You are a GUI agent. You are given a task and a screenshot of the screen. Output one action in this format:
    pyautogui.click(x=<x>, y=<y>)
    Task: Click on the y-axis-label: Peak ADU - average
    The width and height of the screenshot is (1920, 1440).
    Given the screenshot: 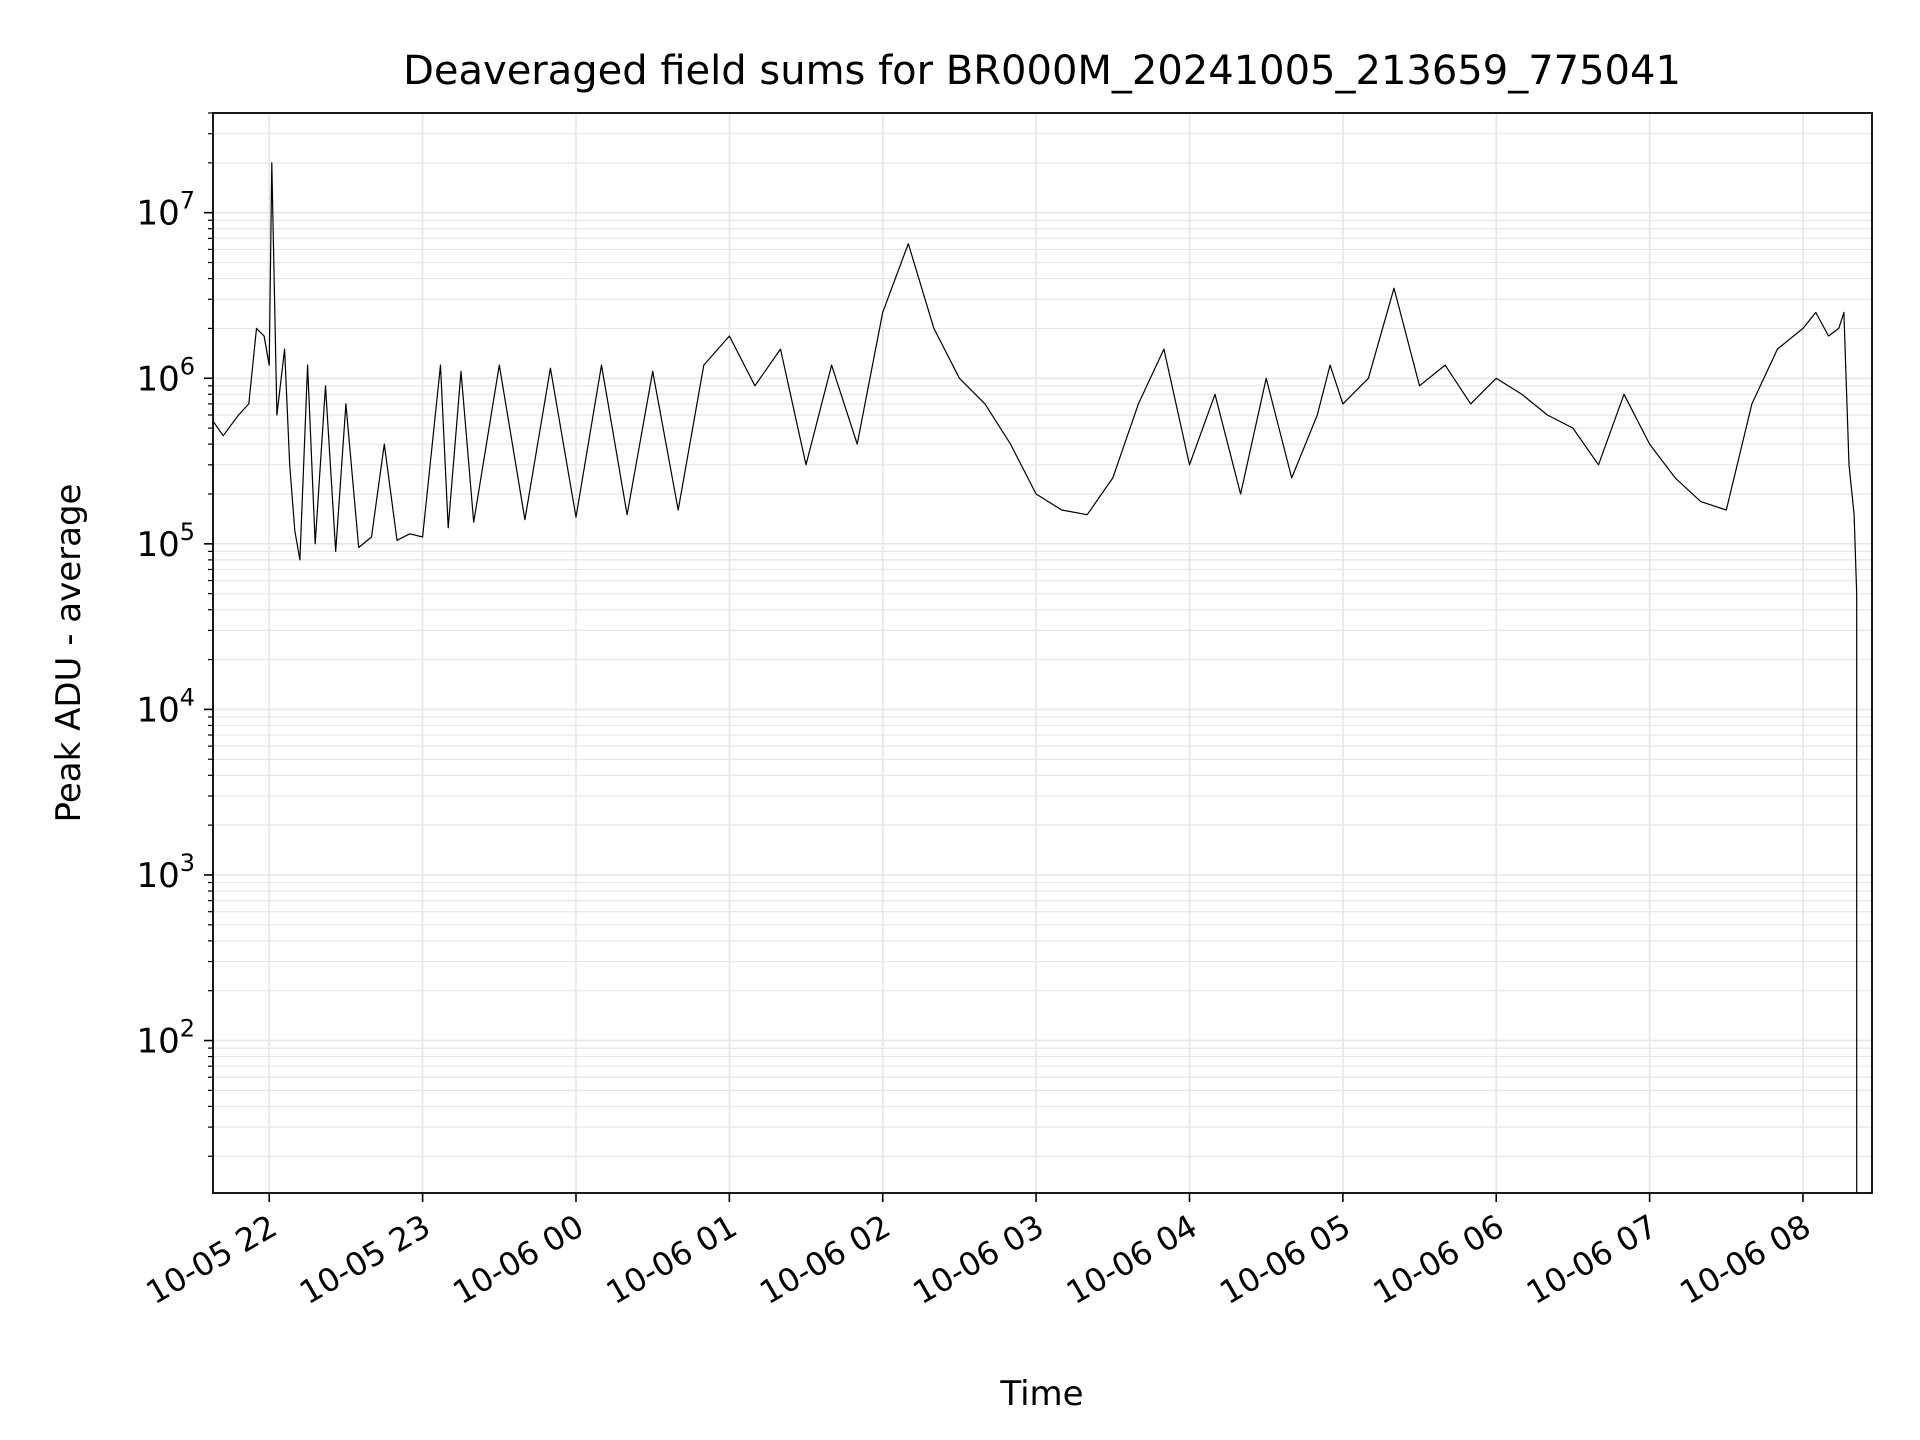 What is the action you would take?
    pyautogui.click(x=69, y=653)
    